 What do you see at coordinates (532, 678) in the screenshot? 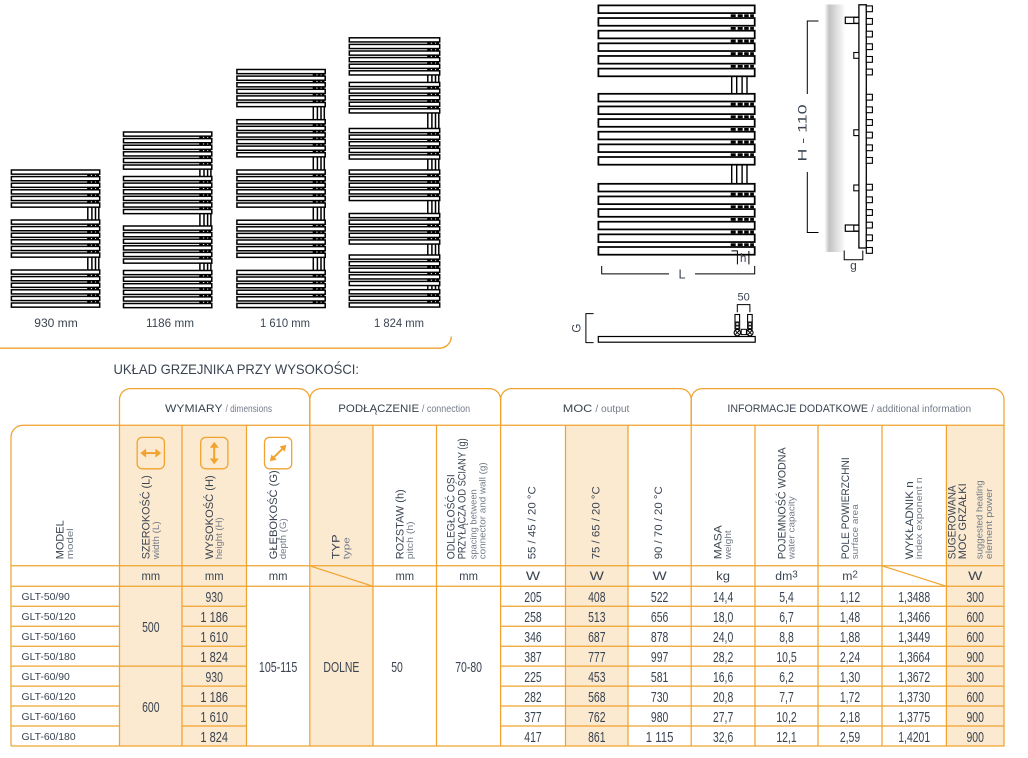
I see `svg-text: 225` at bounding box center [532, 678].